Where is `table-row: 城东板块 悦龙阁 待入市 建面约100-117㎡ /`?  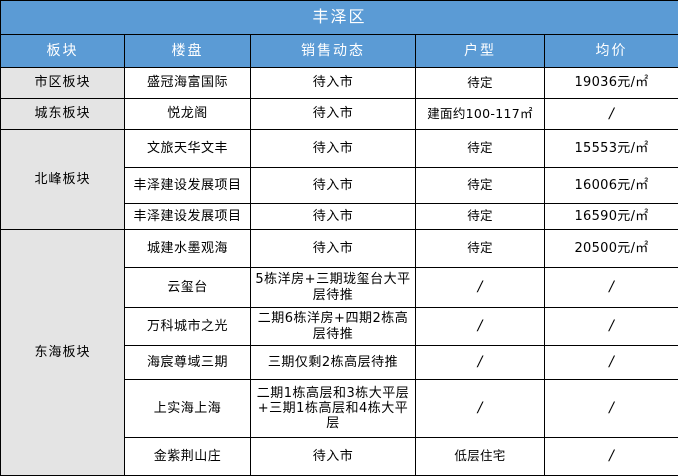 table-row: 城东板块 悦龙阁 待入市 建面约100-117㎡ / is located at coordinates (339, 114).